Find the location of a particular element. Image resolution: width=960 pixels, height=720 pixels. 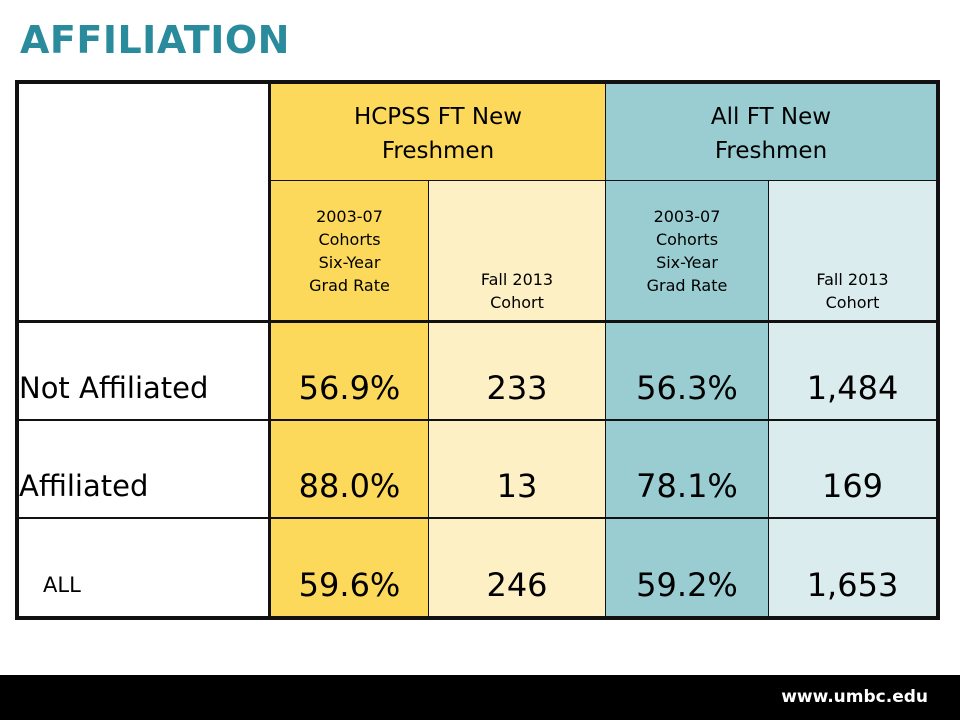

group-header-all-label: All FT New Freshmen is located at coordinates (771, 134).